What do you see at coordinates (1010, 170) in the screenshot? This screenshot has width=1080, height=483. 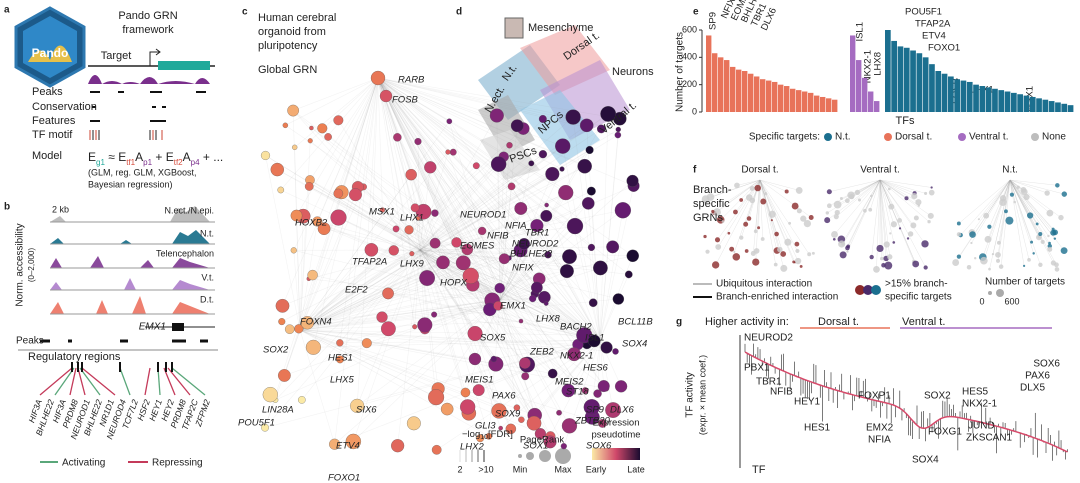 I see `label: N.t.` at bounding box center [1010, 170].